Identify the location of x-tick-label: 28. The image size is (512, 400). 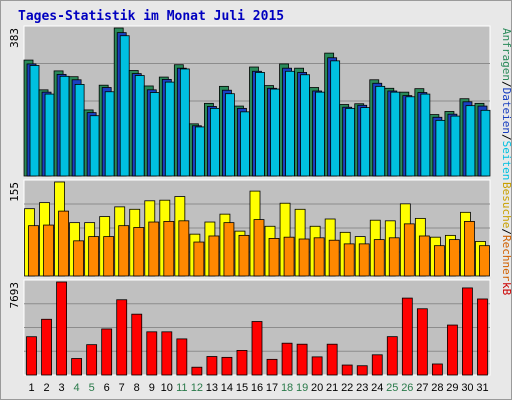
(437, 388).